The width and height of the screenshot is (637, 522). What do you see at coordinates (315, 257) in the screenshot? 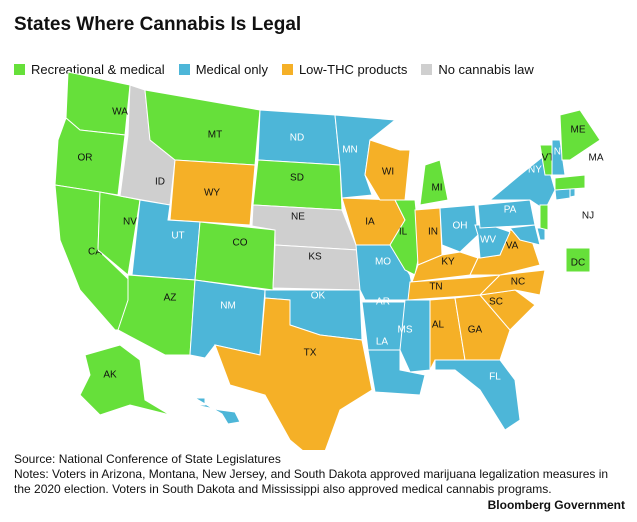
I see `state-label: KS` at bounding box center [315, 257].